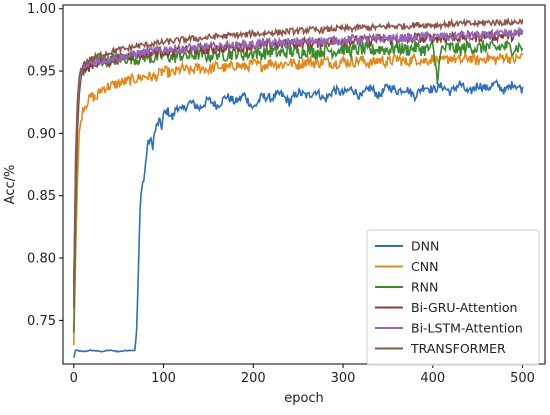 The height and width of the screenshot is (415, 550). Describe the element at coordinates (432, 378) in the screenshot. I see `x-tick-label: 400` at that location.